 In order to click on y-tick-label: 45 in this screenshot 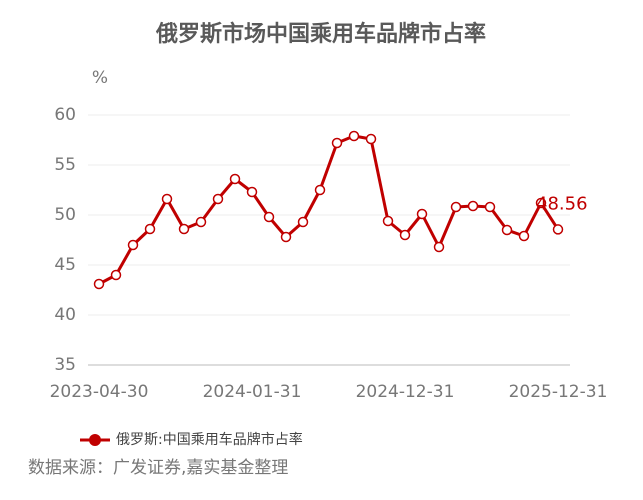, I will do `click(65, 265)`.